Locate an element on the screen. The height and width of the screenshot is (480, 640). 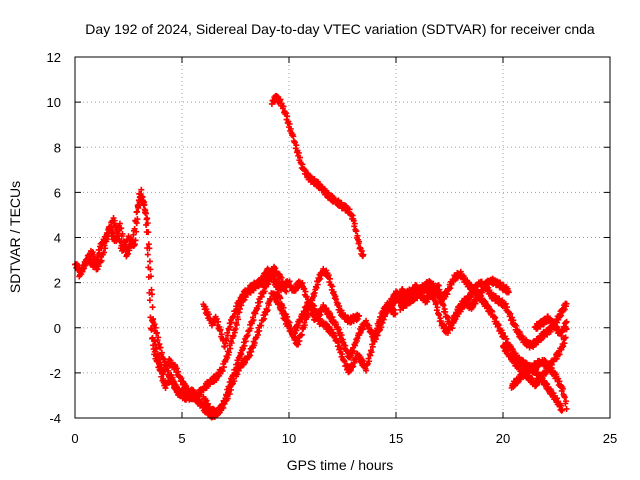
x-tick-label: 10 is located at coordinates (289, 438).